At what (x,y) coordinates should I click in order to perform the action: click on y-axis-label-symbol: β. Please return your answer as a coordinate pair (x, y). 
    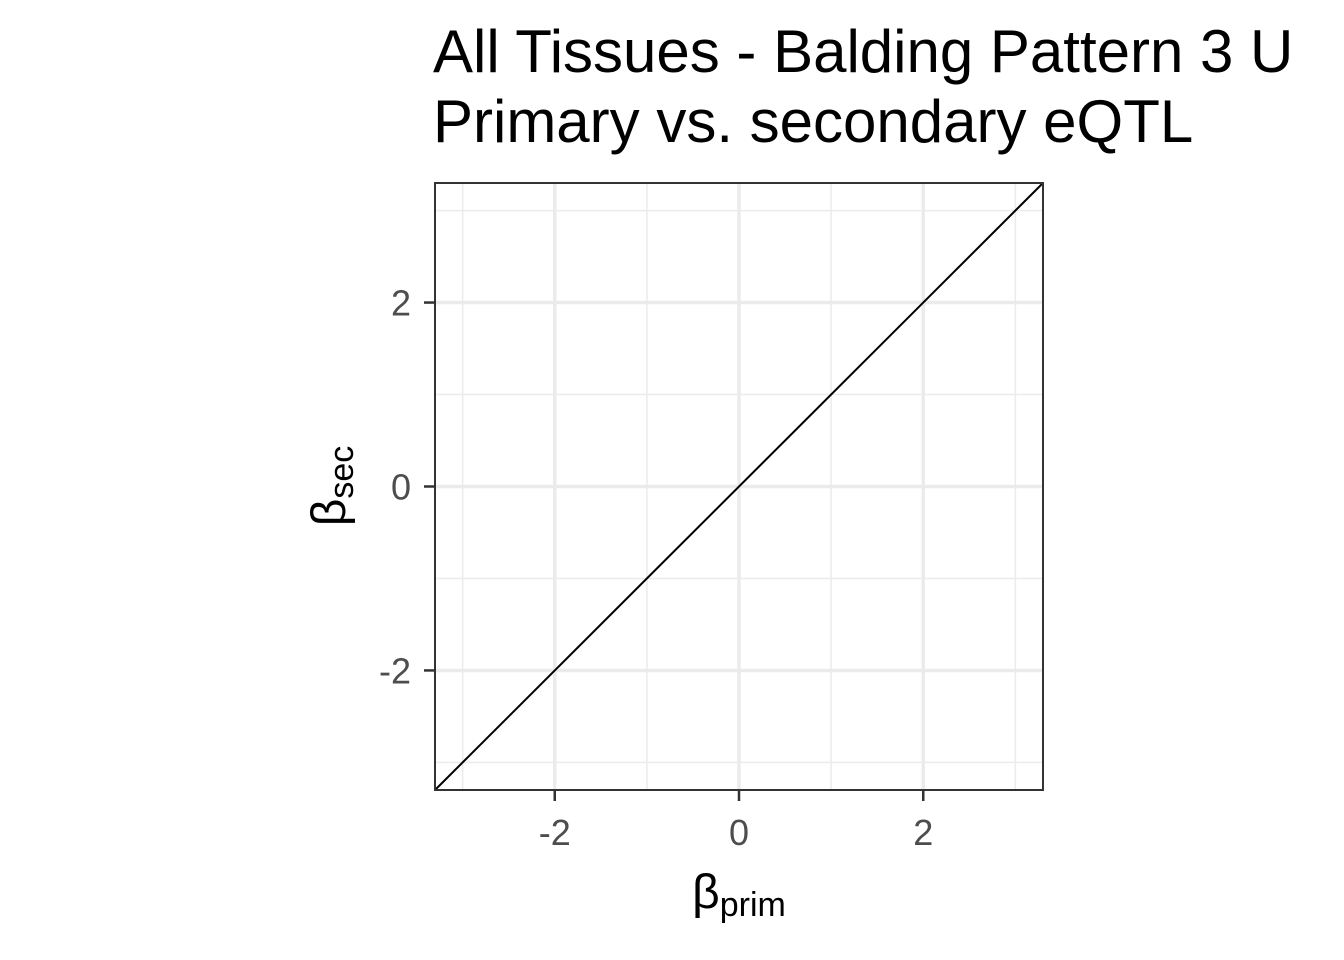
    Looking at the image, I should click on (329, 513).